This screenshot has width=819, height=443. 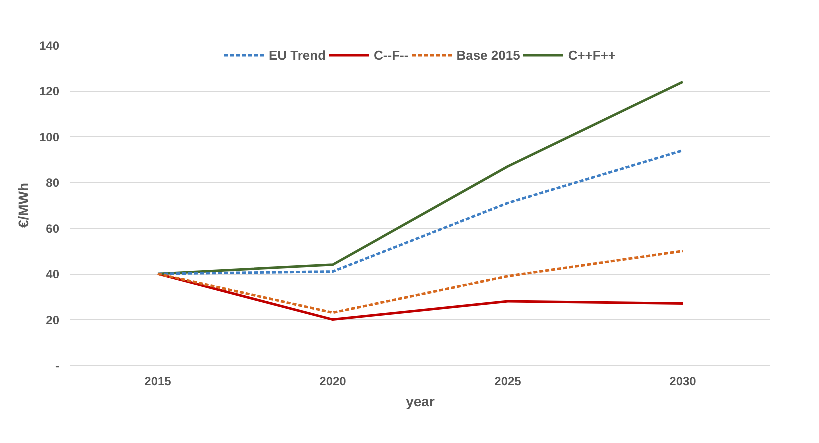 I want to click on y-tick-label: 40, so click(x=53, y=275).